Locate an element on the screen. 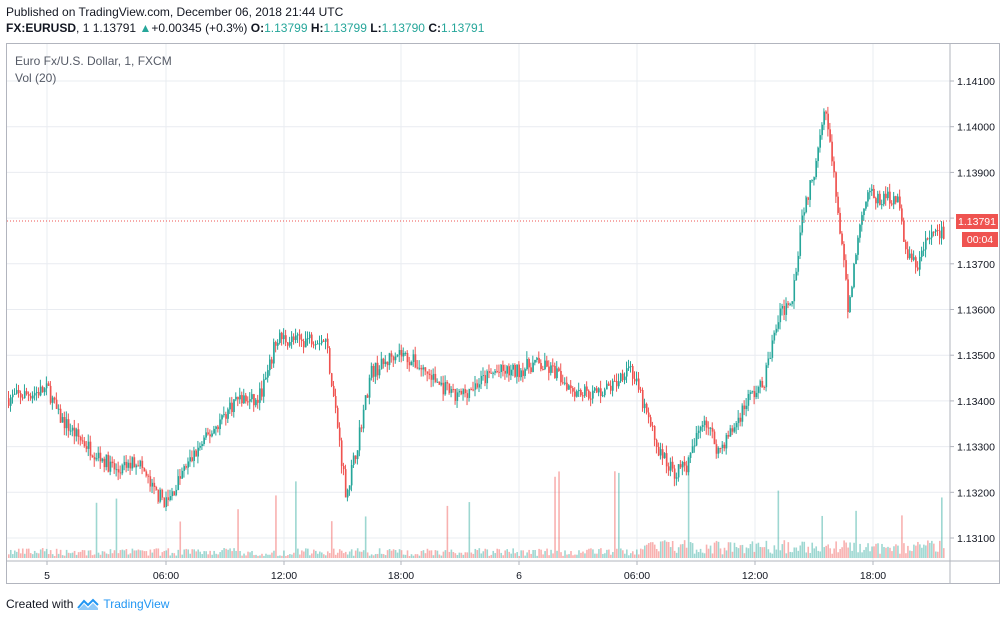 This screenshot has height=622, width=1006. series-title: Euro Fx/U.S. Dollar, 1, FXCM is located at coordinates (93, 61).